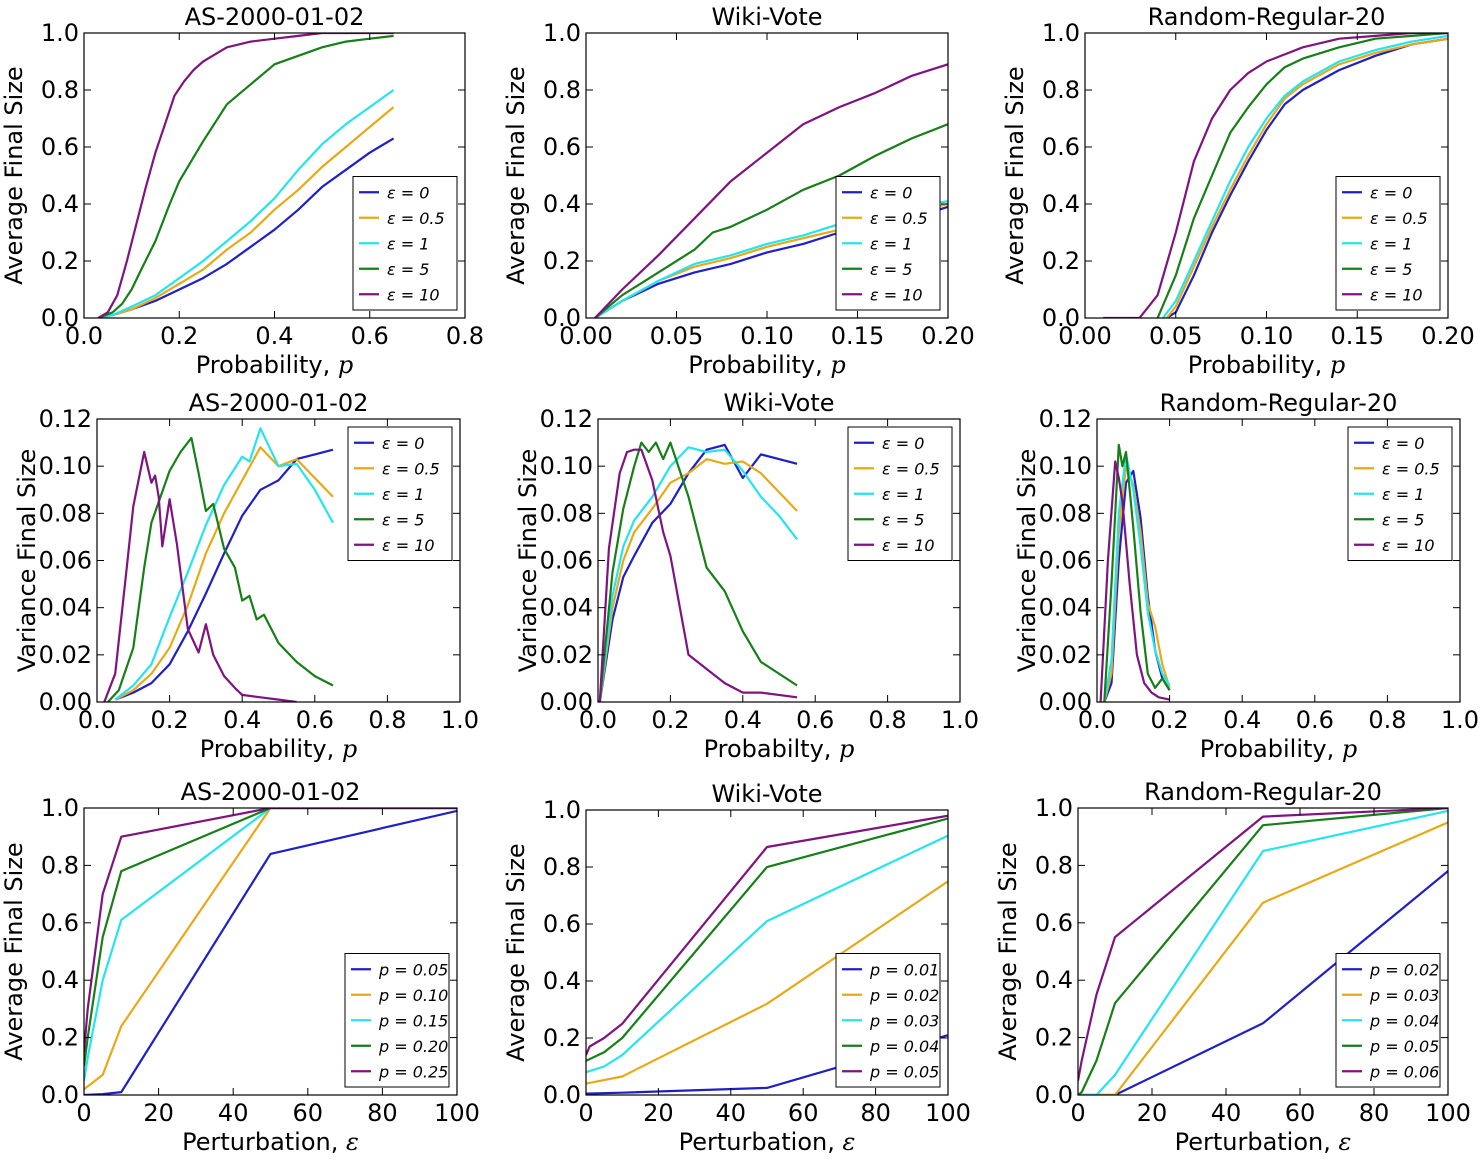 This screenshot has height=1163, width=1484. What do you see at coordinates (413, 1020) in the screenshot?
I see `legend-label: p = 0.15` at bounding box center [413, 1020].